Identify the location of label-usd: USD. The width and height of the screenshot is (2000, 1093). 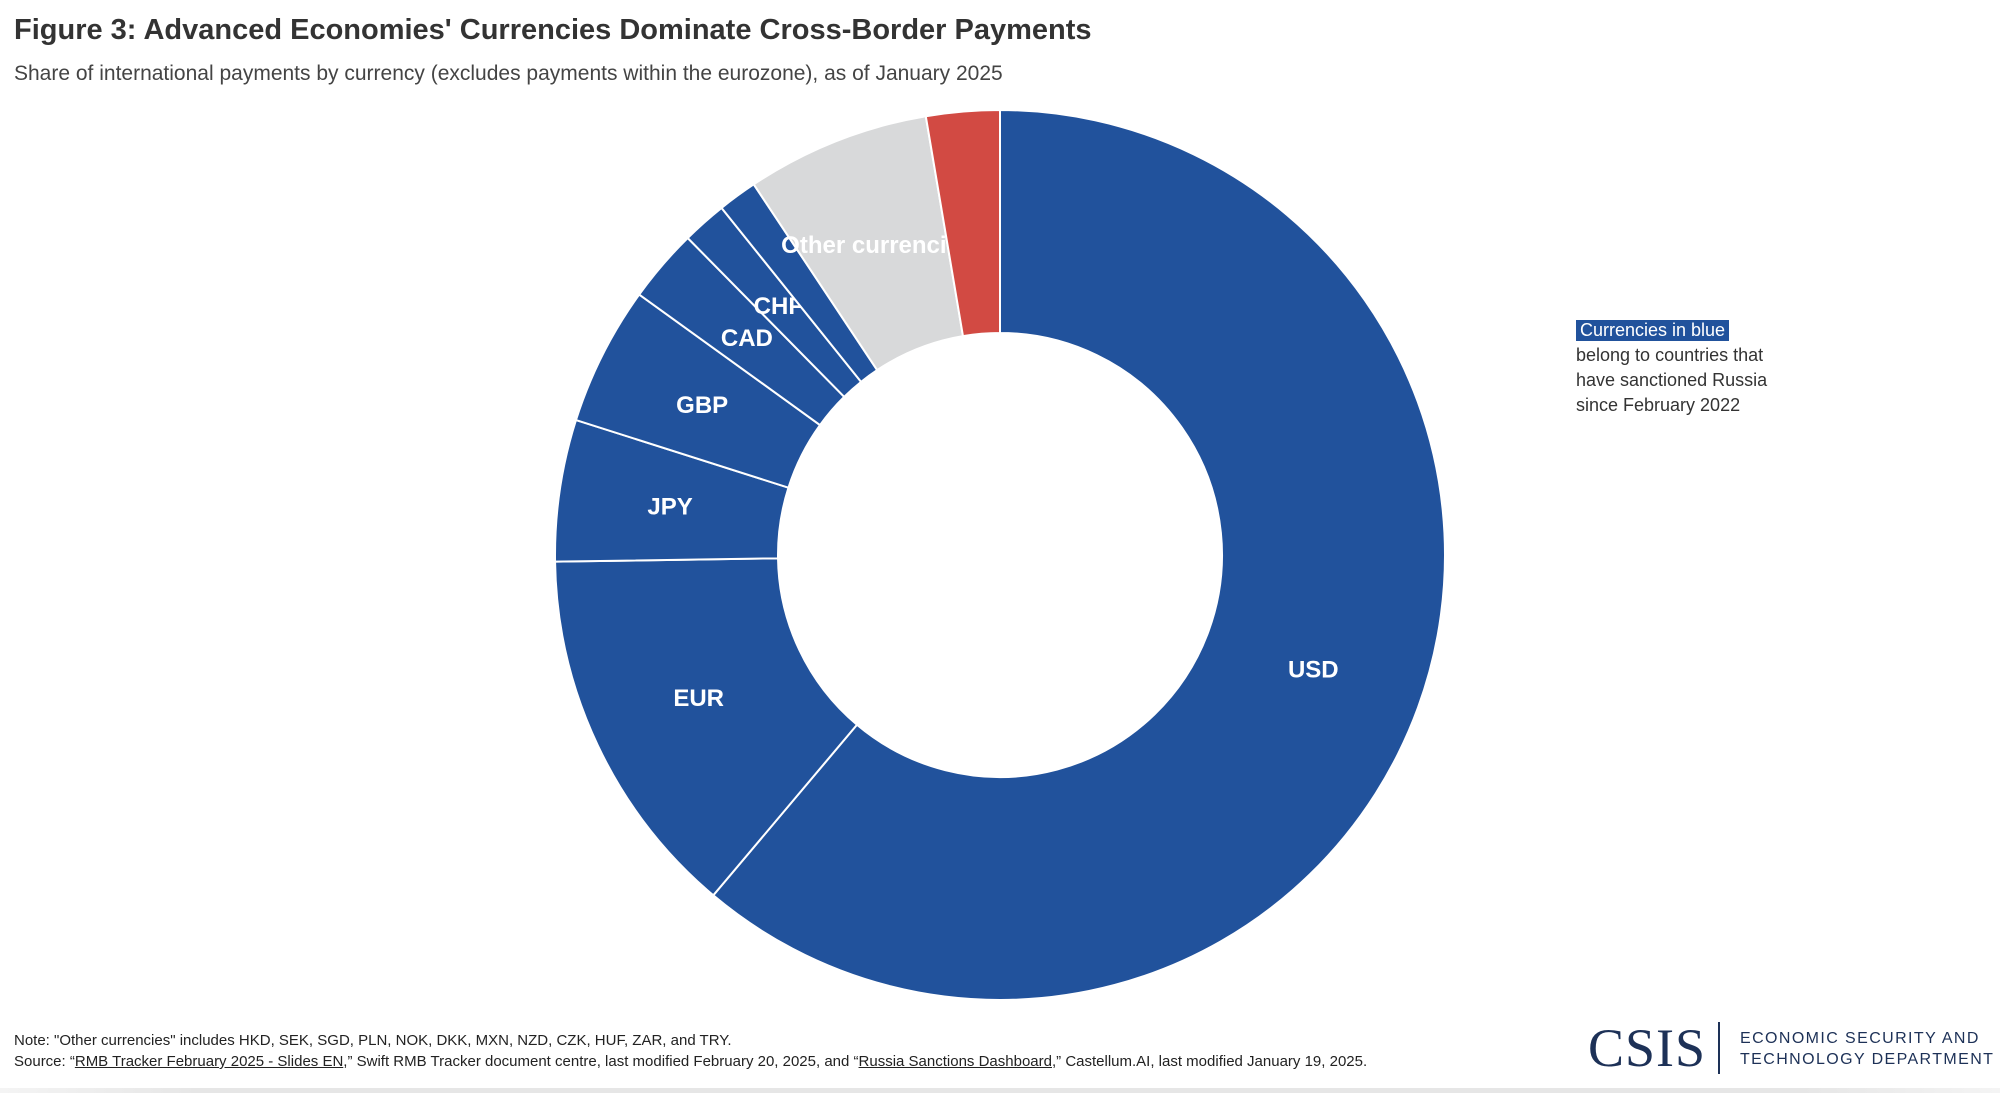
(1313, 669).